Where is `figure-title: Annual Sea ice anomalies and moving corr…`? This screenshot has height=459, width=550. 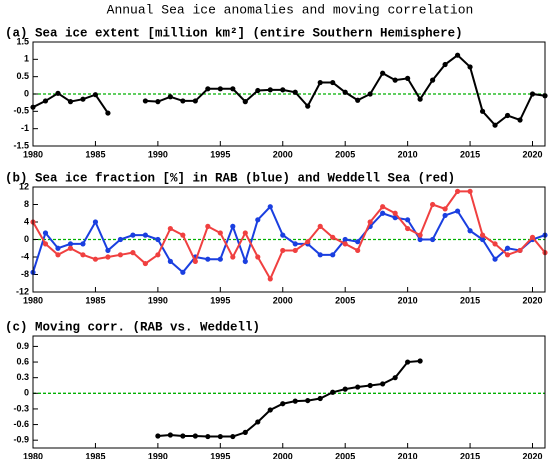 figure-title: Annual Sea ice anomalies and moving corr… is located at coordinates (290, 9).